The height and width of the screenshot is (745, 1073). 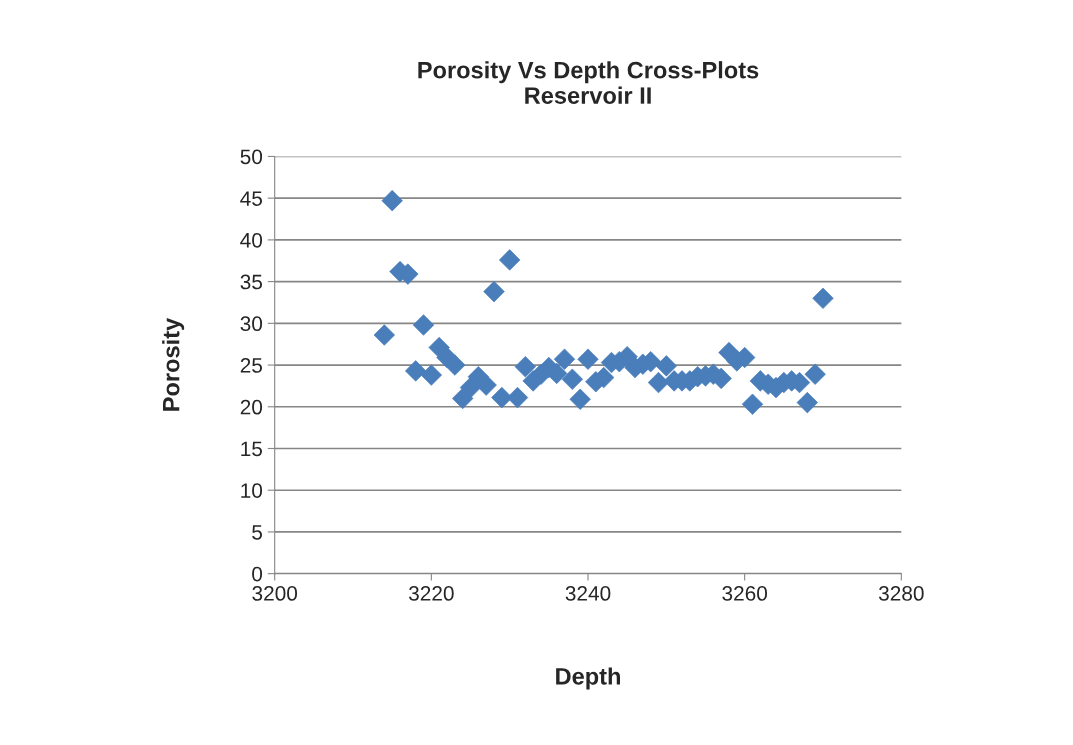 What do you see at coordinates (251, 407) in the screenshot?
I see `y-tick-label: 20` at bounding box center [251, 407].